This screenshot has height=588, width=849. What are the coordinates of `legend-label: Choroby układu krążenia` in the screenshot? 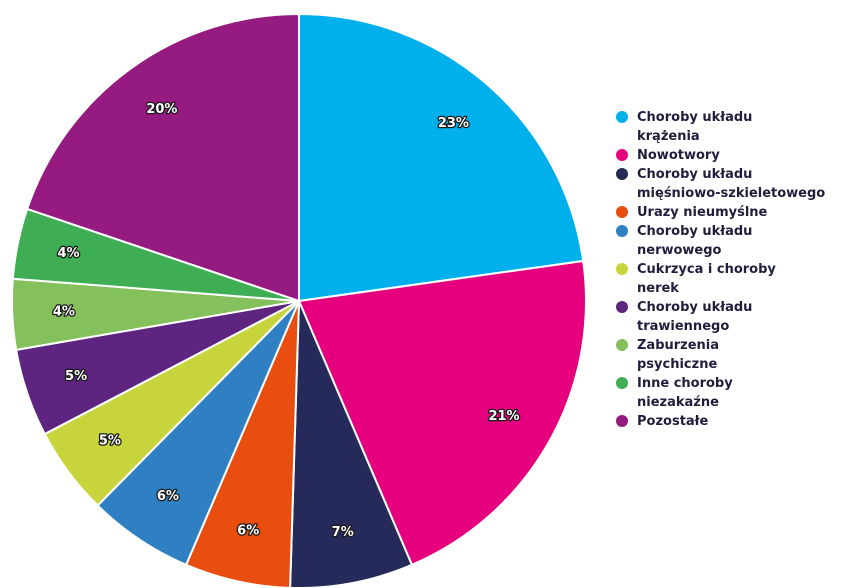 It's located at (695, 127).